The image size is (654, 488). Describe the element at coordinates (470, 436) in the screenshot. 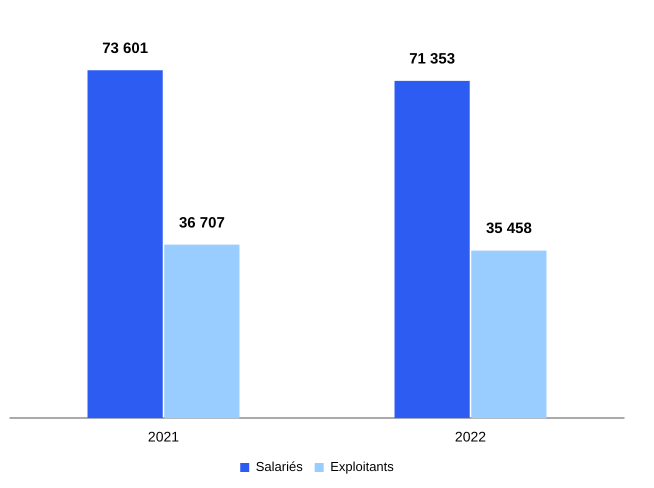

I see `x-tick-label: 2022` at that location.